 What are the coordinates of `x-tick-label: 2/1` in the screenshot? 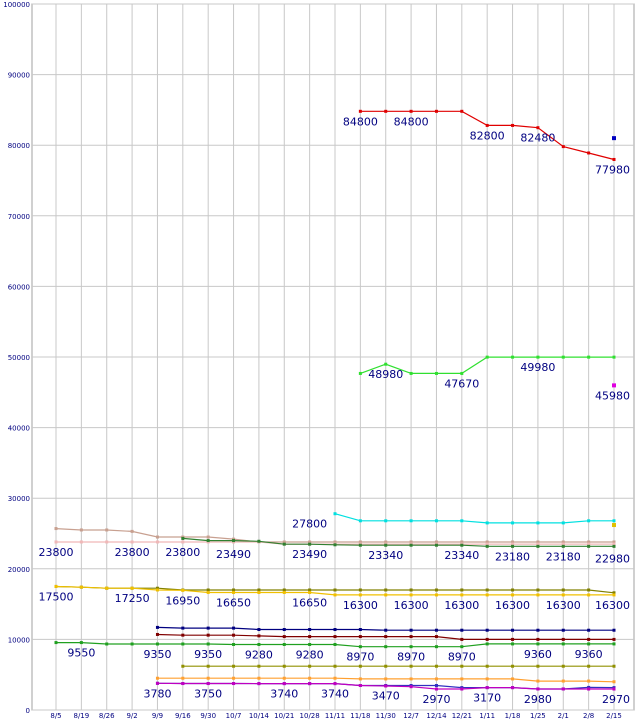 It's located at (563, 716).